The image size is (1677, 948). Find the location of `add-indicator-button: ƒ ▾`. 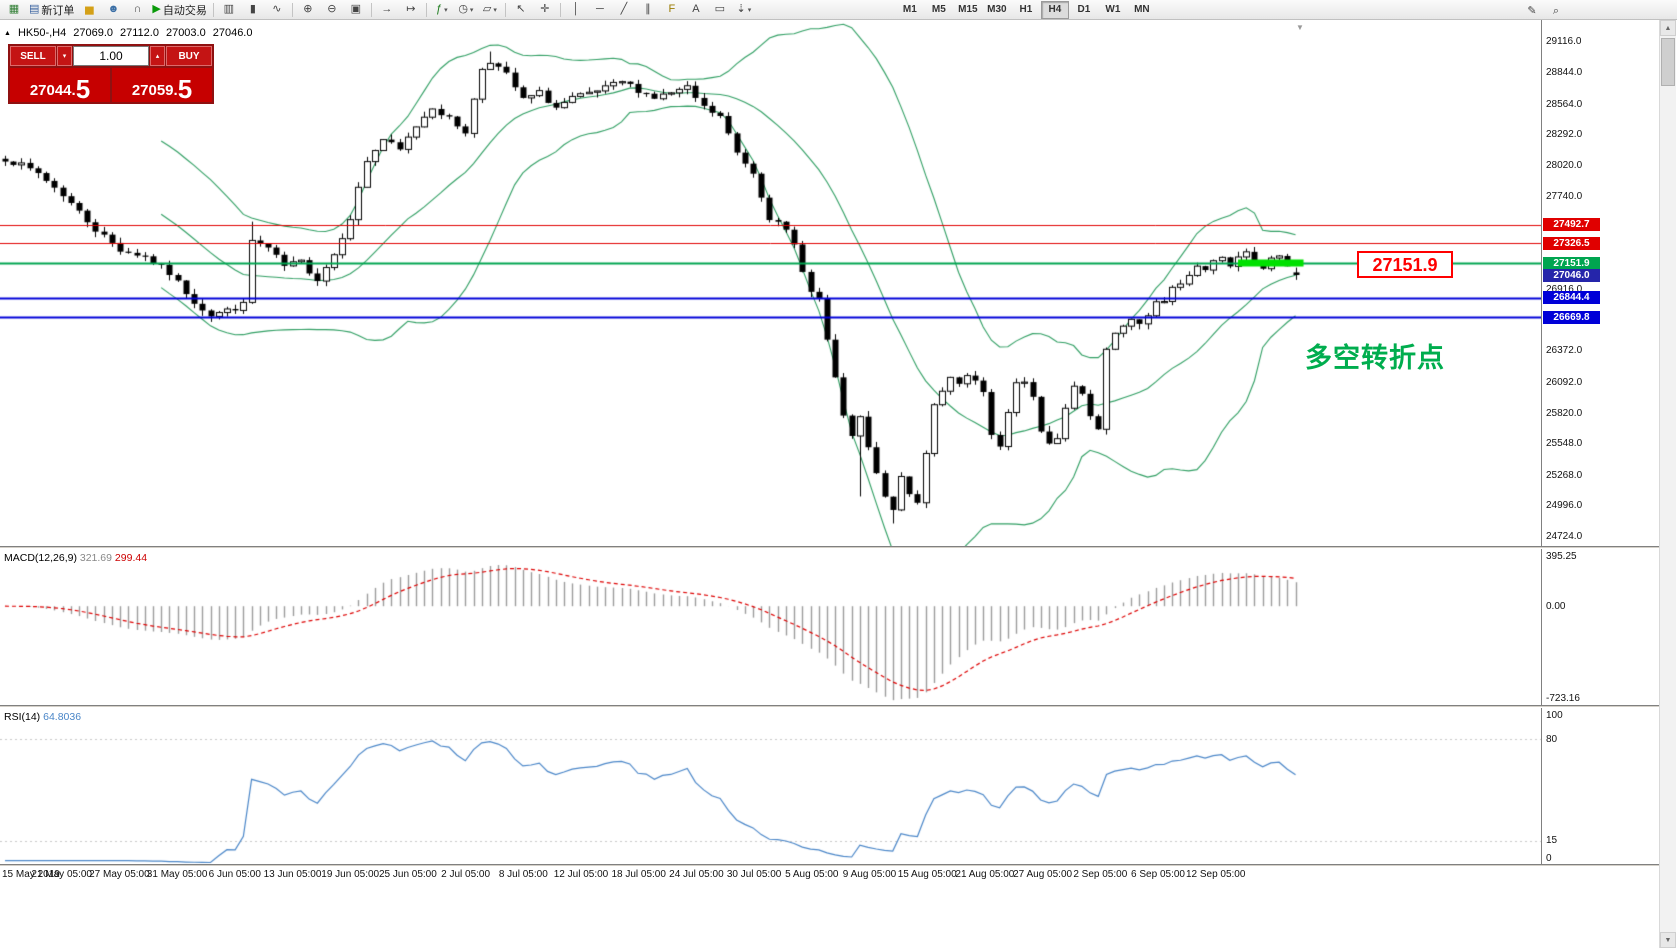

add-indicator-button: ƒ ▾ is located at coordinates (442, 10).